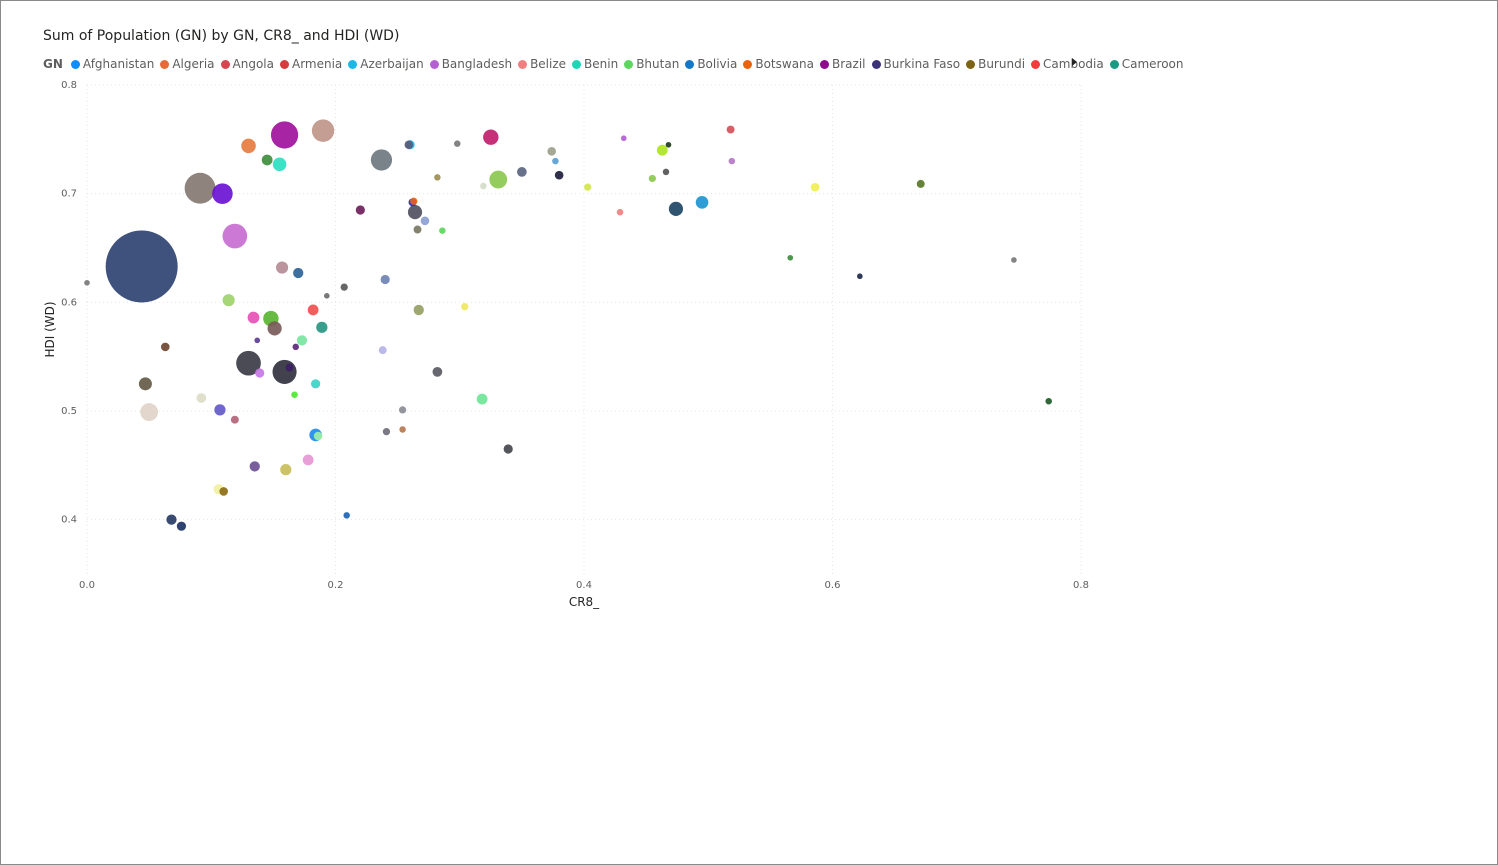 The image size is (1498, 865). Describe the element at coordinates (112, 64) in the screenshot. I see `legend-item: Afghanistan` at that location.